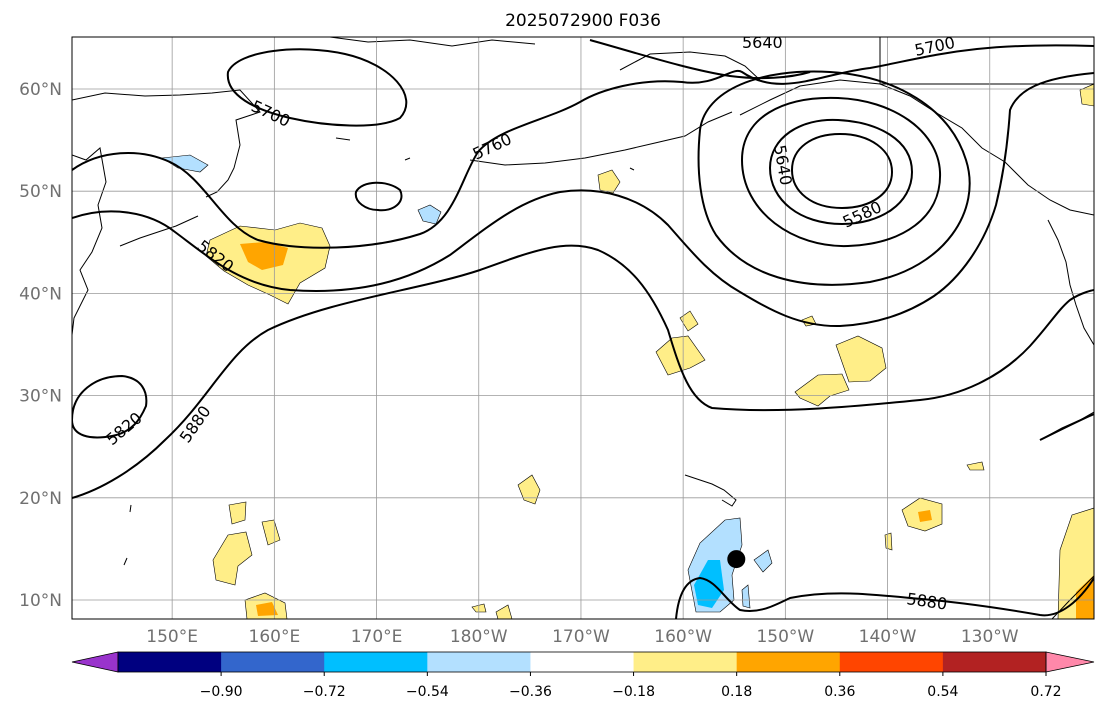 The width and height of the screenshot is (1105, 712). Describe the element at coordinates (317, 87) in the screenshot. I see `contour-5700-closed` at that location.